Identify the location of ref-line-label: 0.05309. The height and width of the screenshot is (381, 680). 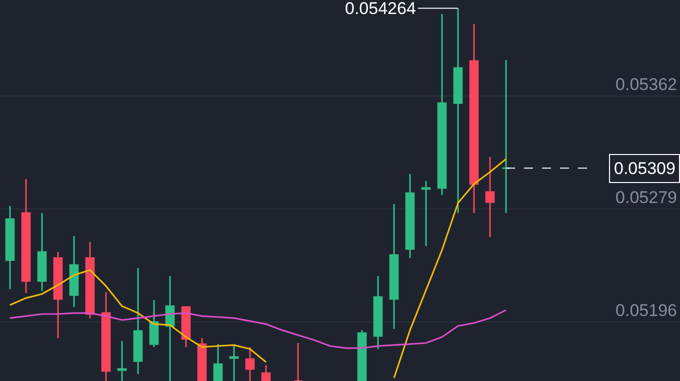
(645, 168).